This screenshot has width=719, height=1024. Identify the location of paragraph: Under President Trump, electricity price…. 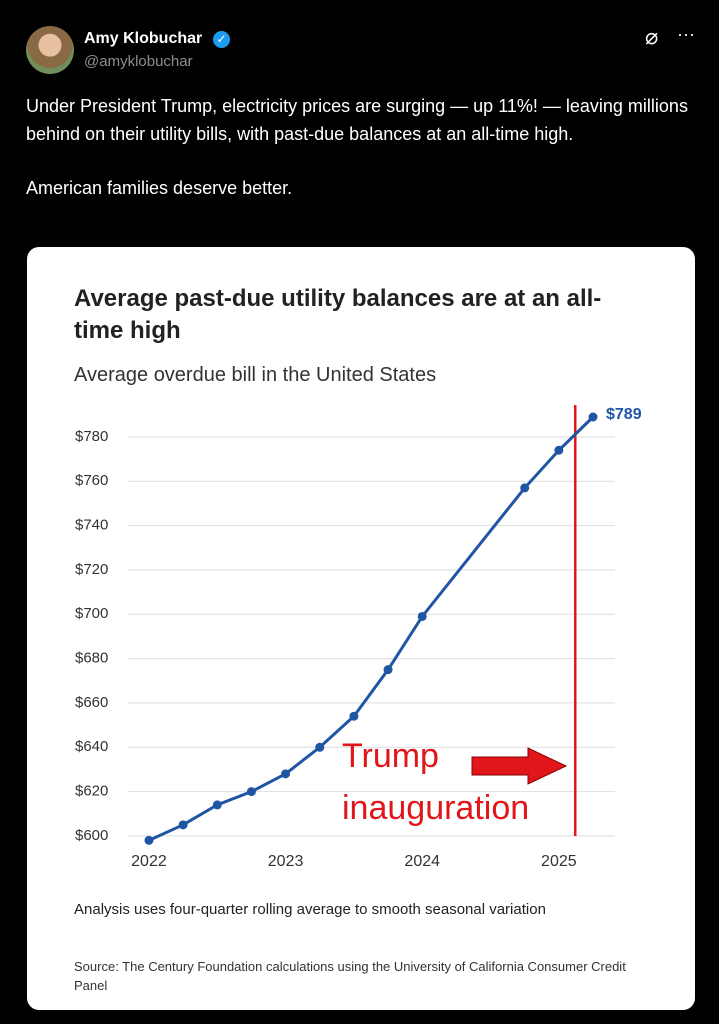
(357, 120).